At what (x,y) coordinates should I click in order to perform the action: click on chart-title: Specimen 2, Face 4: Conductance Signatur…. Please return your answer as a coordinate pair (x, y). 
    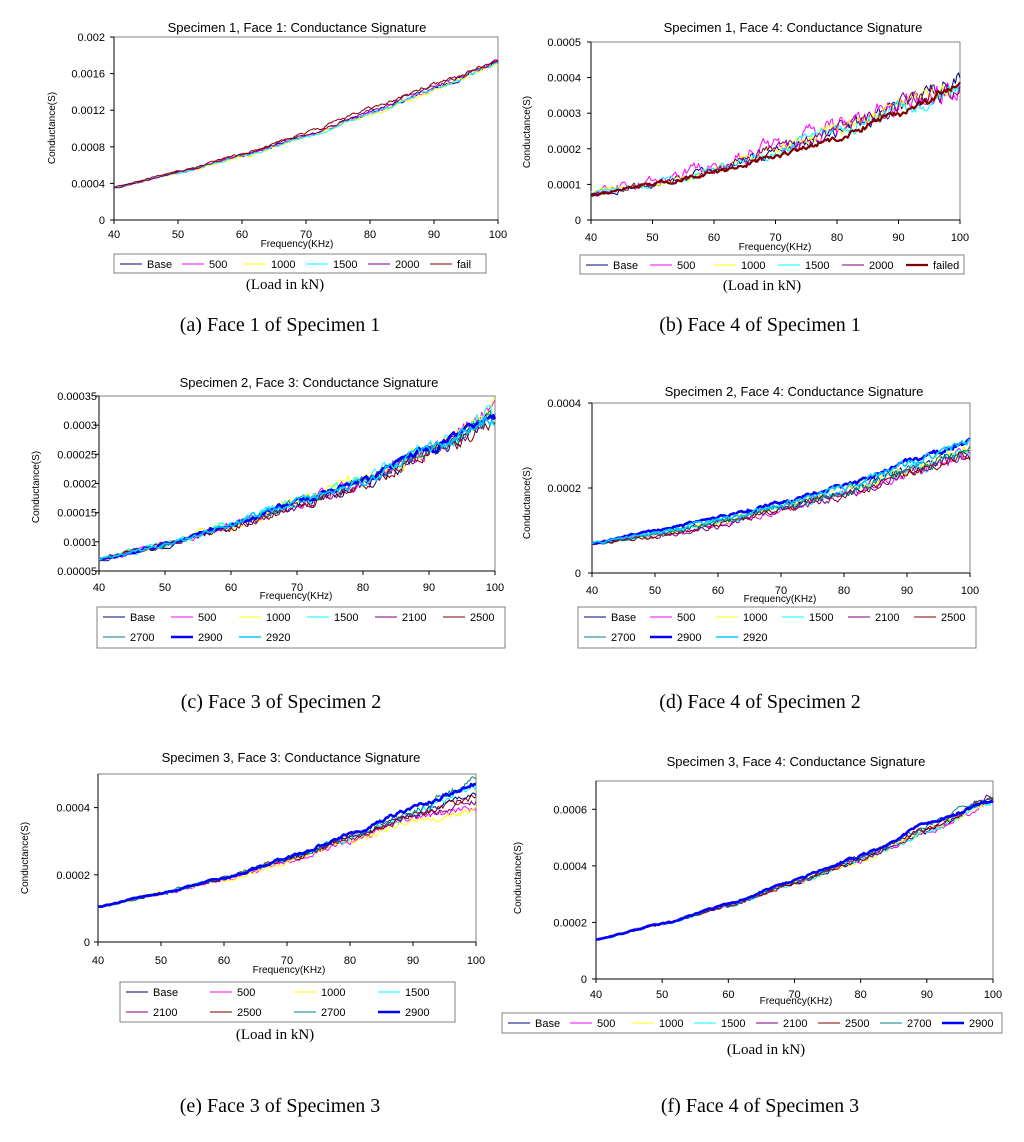
    Looking at the image, I should click on (794, 391).